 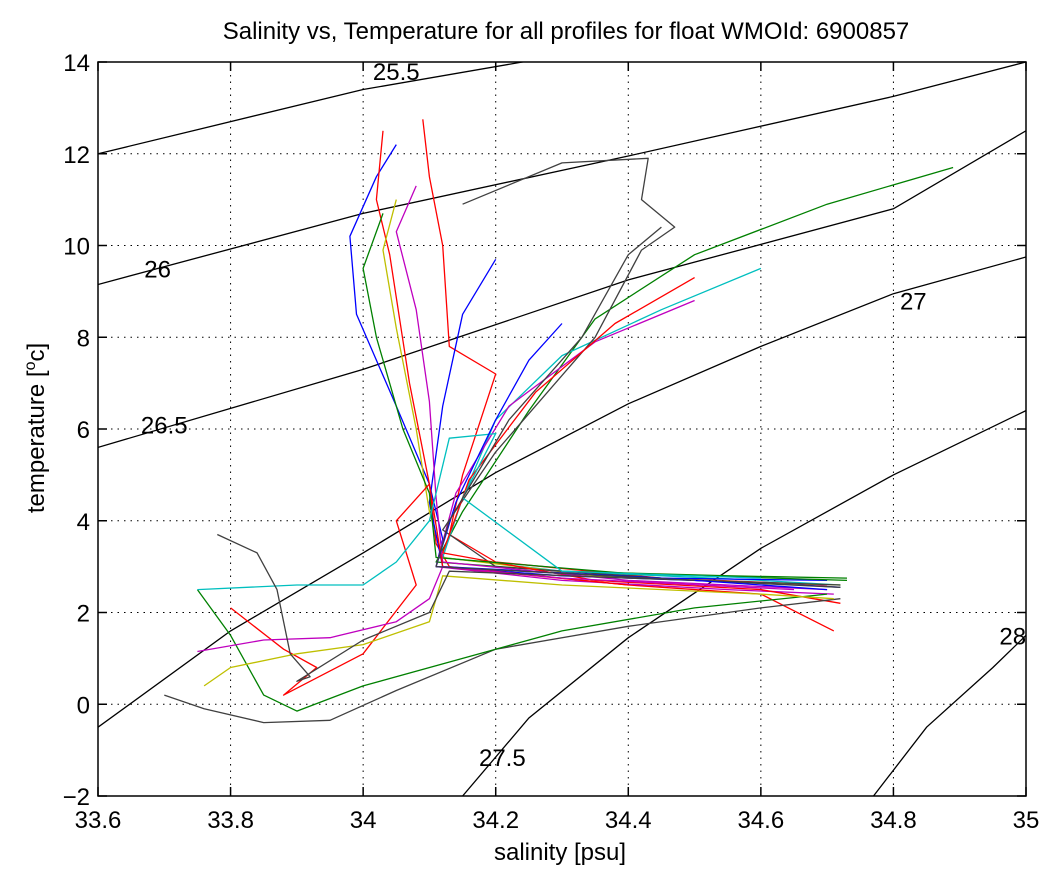 What do you see at coordinates (164, 425) in the screenshot?
I see `density-contour-label-2: 26.5` at bounding box center [164, 425].